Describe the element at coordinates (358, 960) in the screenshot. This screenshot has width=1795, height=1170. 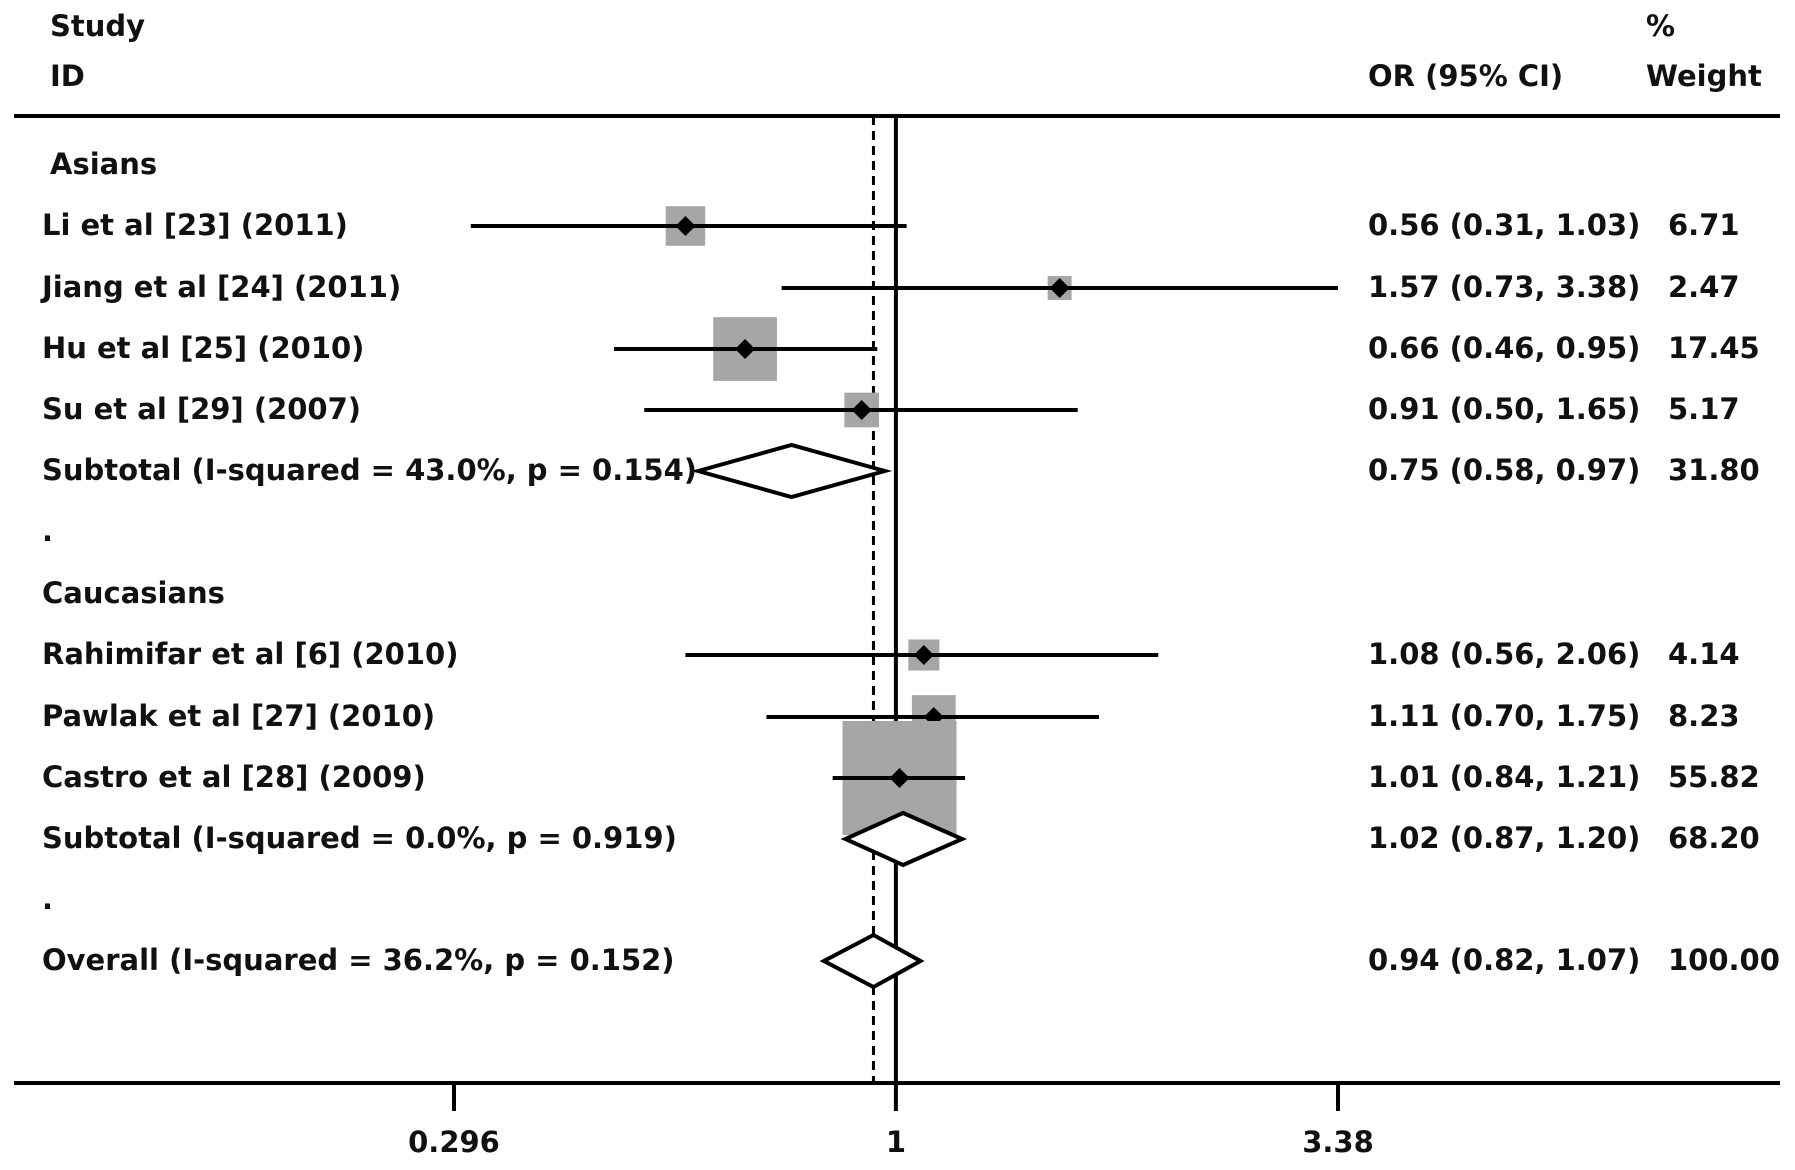
I see `overall-label: Overall (I-squared = 36.2%, p = 0.152)` at that location.